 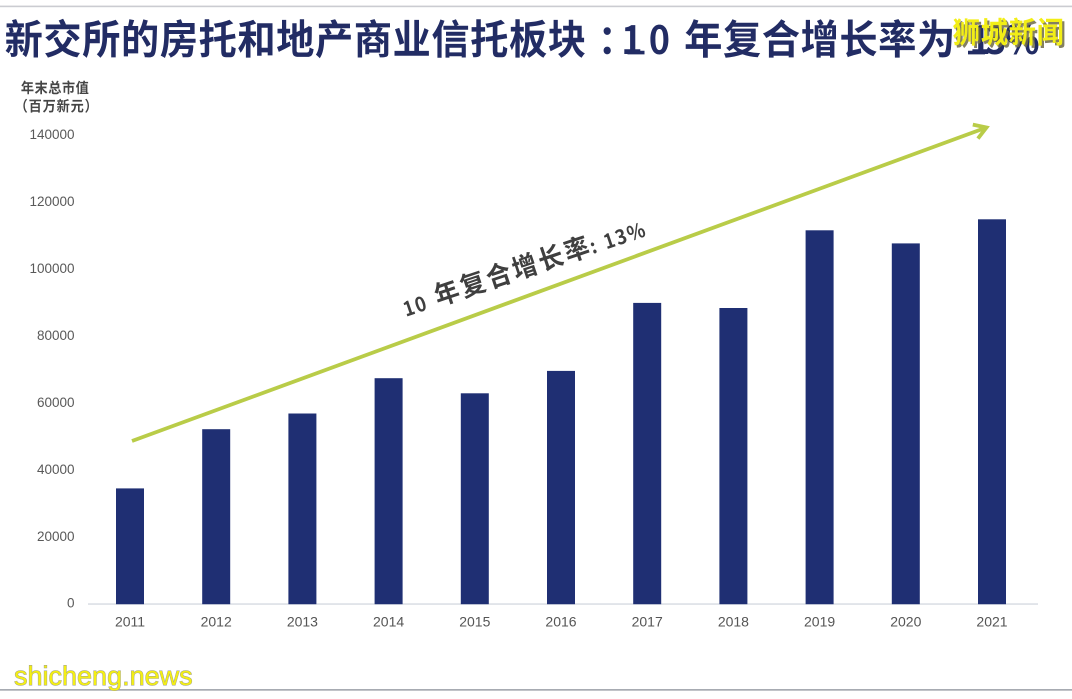 What do you see at coordinates (56, 536) in the screenshot?
I see `svg-text: 20000` at bounding box center [56, 536].